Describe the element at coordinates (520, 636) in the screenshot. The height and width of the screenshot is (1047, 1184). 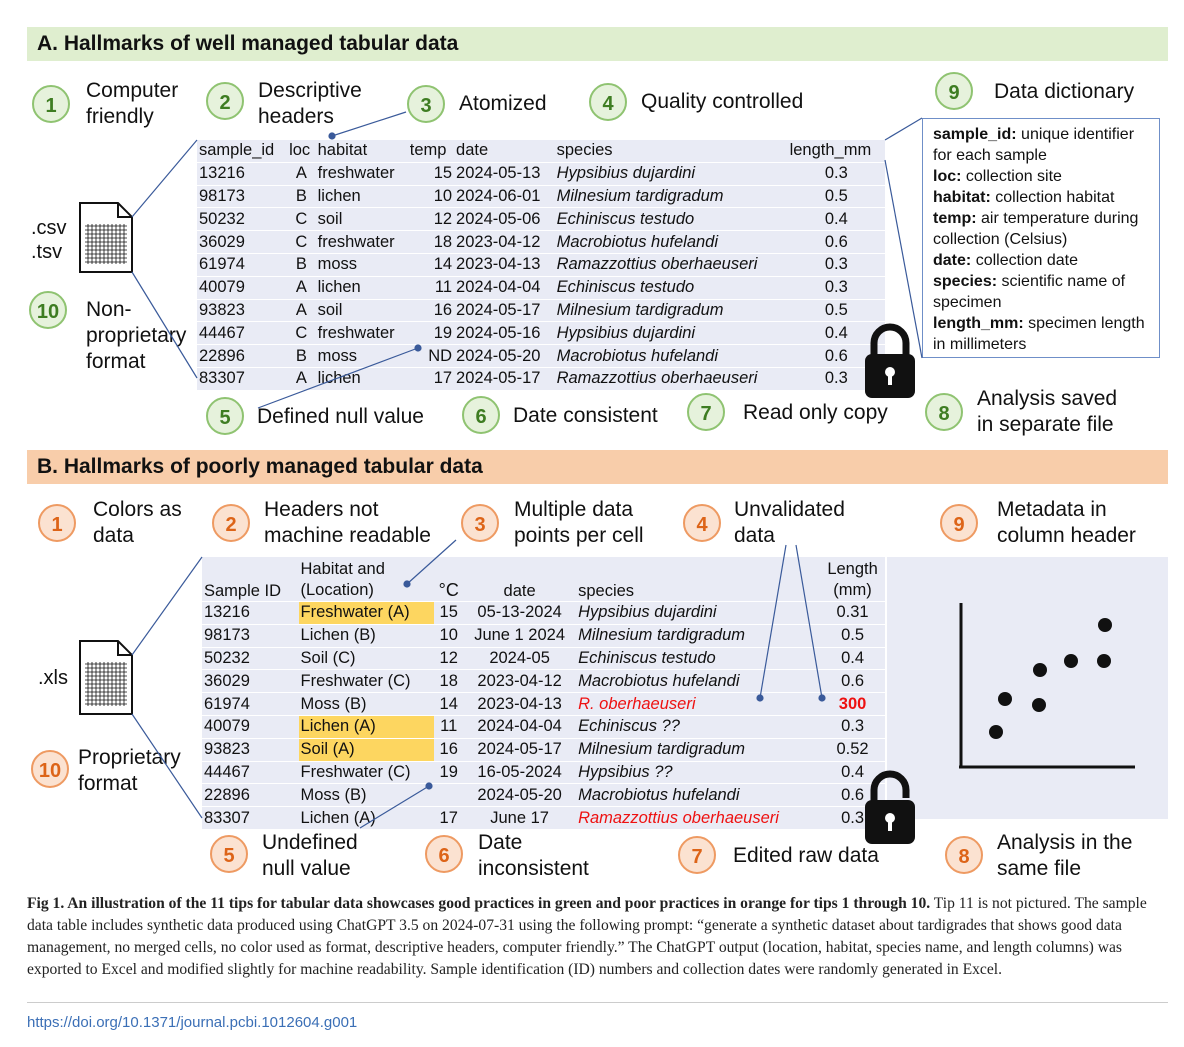
I see `table-cell: June 1 2024` at that location.